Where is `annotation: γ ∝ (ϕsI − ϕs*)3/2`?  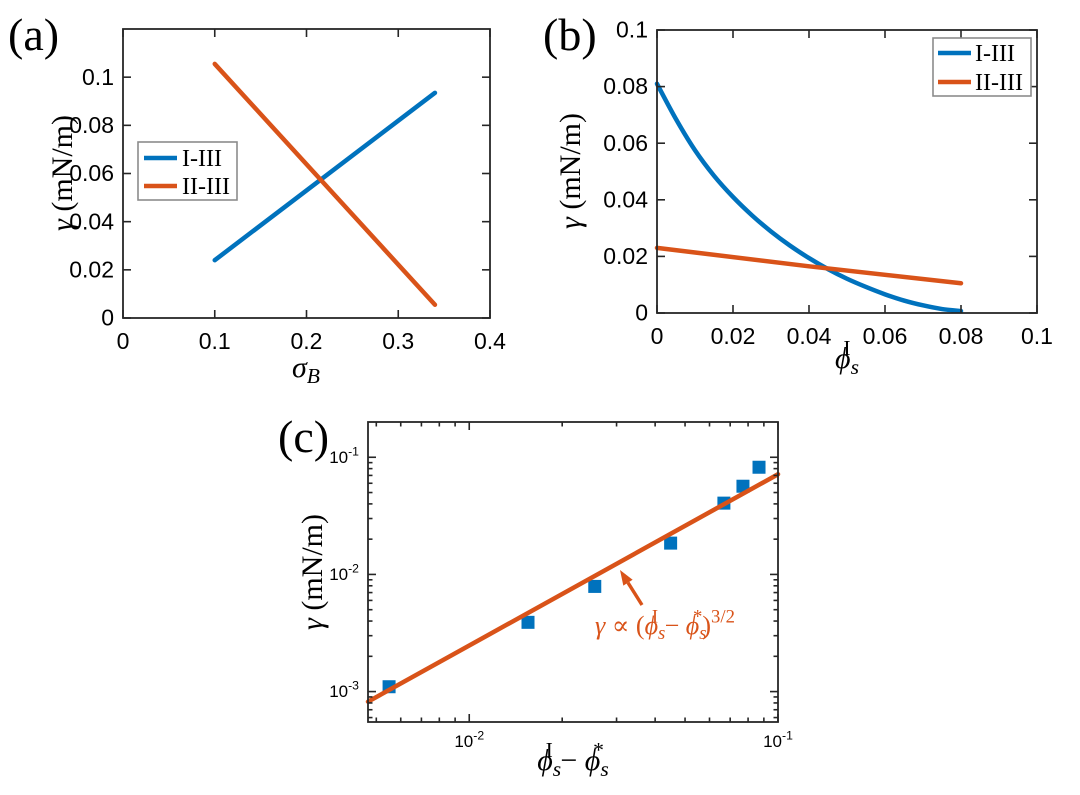 annotation: γ ∝ (ϕsI − ϕs*)3/2 is located at coordinates (665, 607).